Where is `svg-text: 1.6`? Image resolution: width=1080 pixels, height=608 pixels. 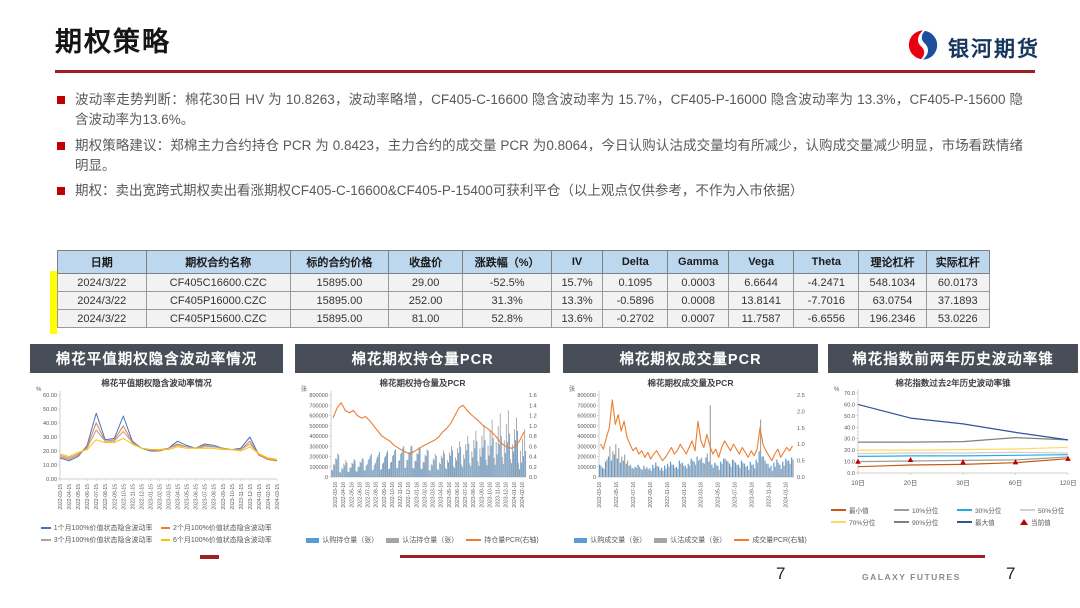
svg-text: 1.6 is located at coordinates (533, 396).